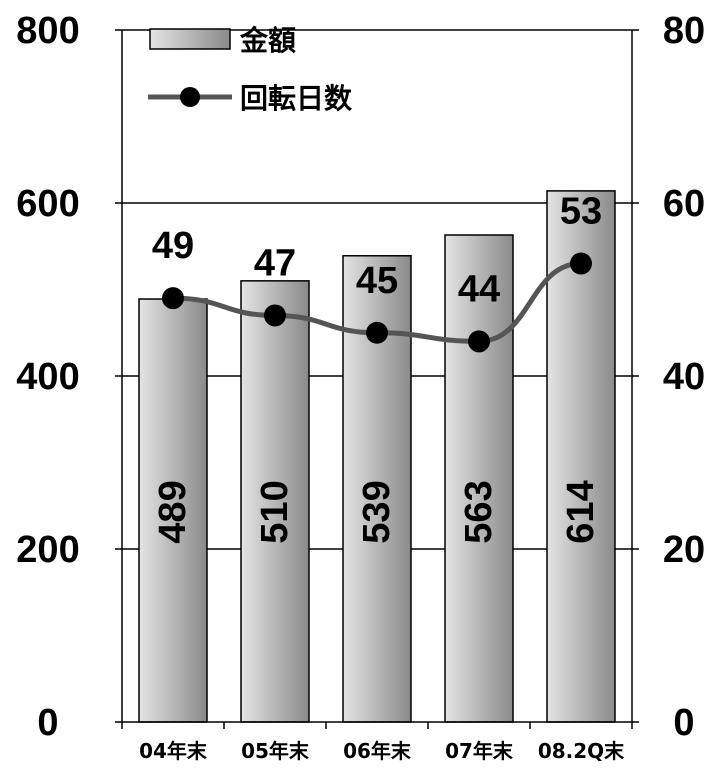  Describe the element at coordinates (47, 550) in the screenshot. I see `y-tick-label-left: 200` at that location.